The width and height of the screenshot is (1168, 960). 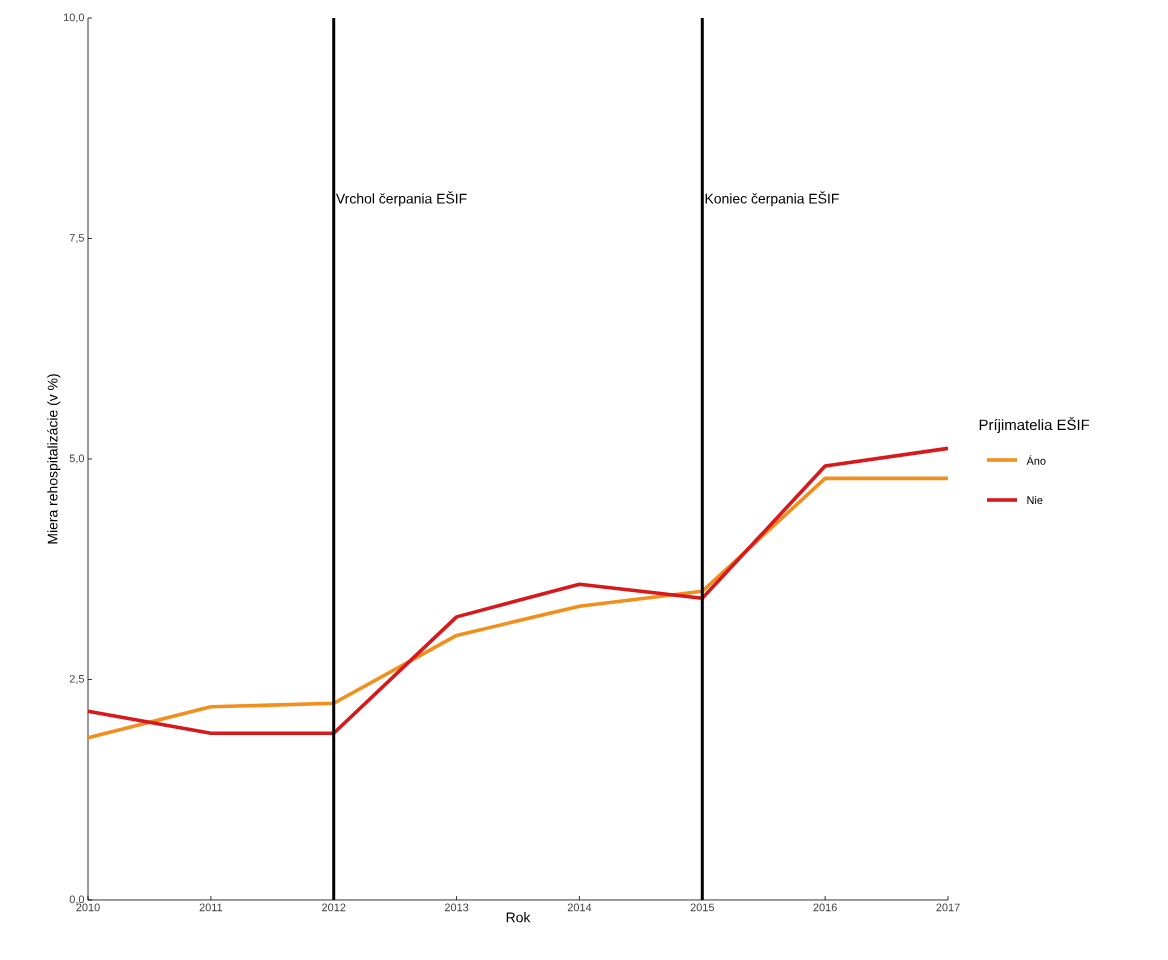 I want to click on legend-label: Áno, so click(x=1036, y=460).